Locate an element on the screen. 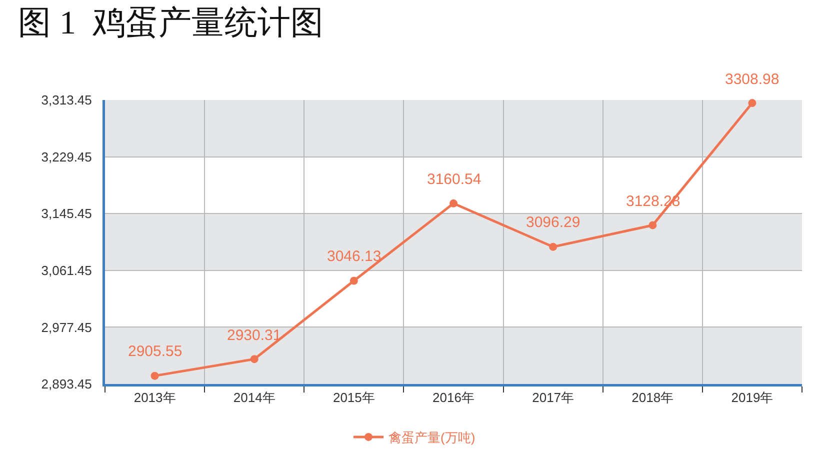  x-tick-label: 2013年 is located at coordinates (155, 398).